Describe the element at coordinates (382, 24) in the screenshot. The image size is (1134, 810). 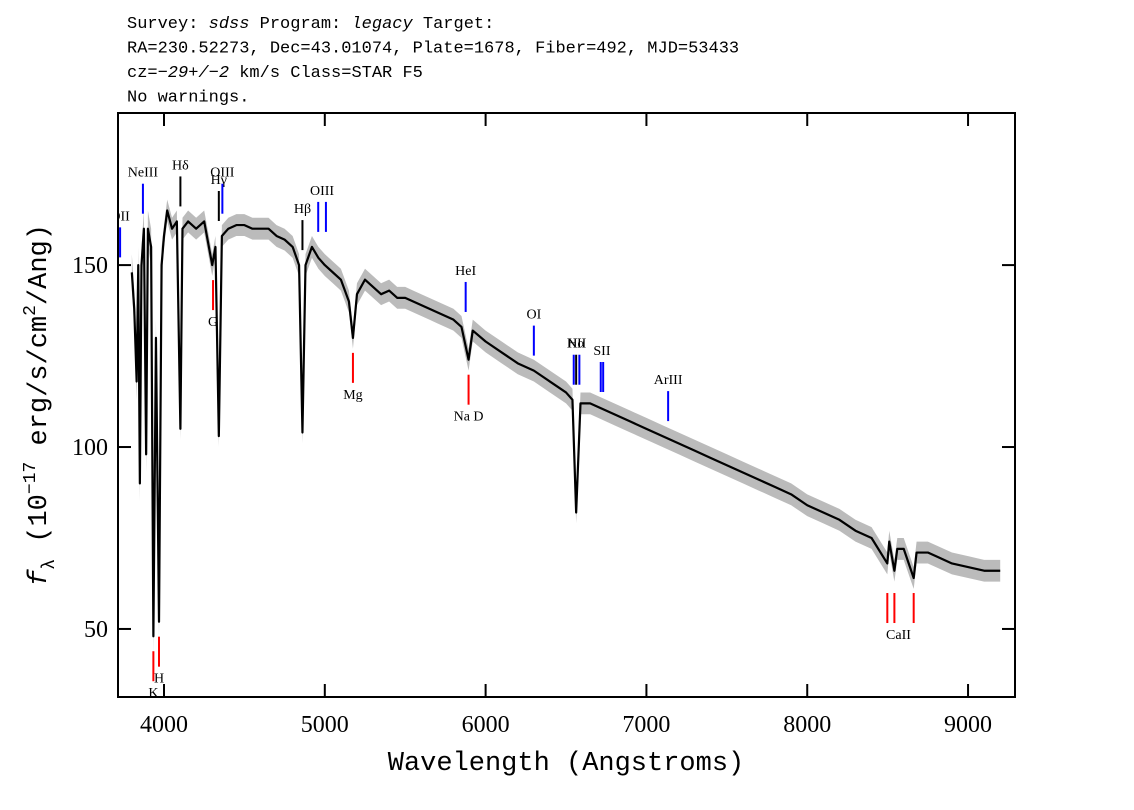
I see `title-segment: legacy` at that location.